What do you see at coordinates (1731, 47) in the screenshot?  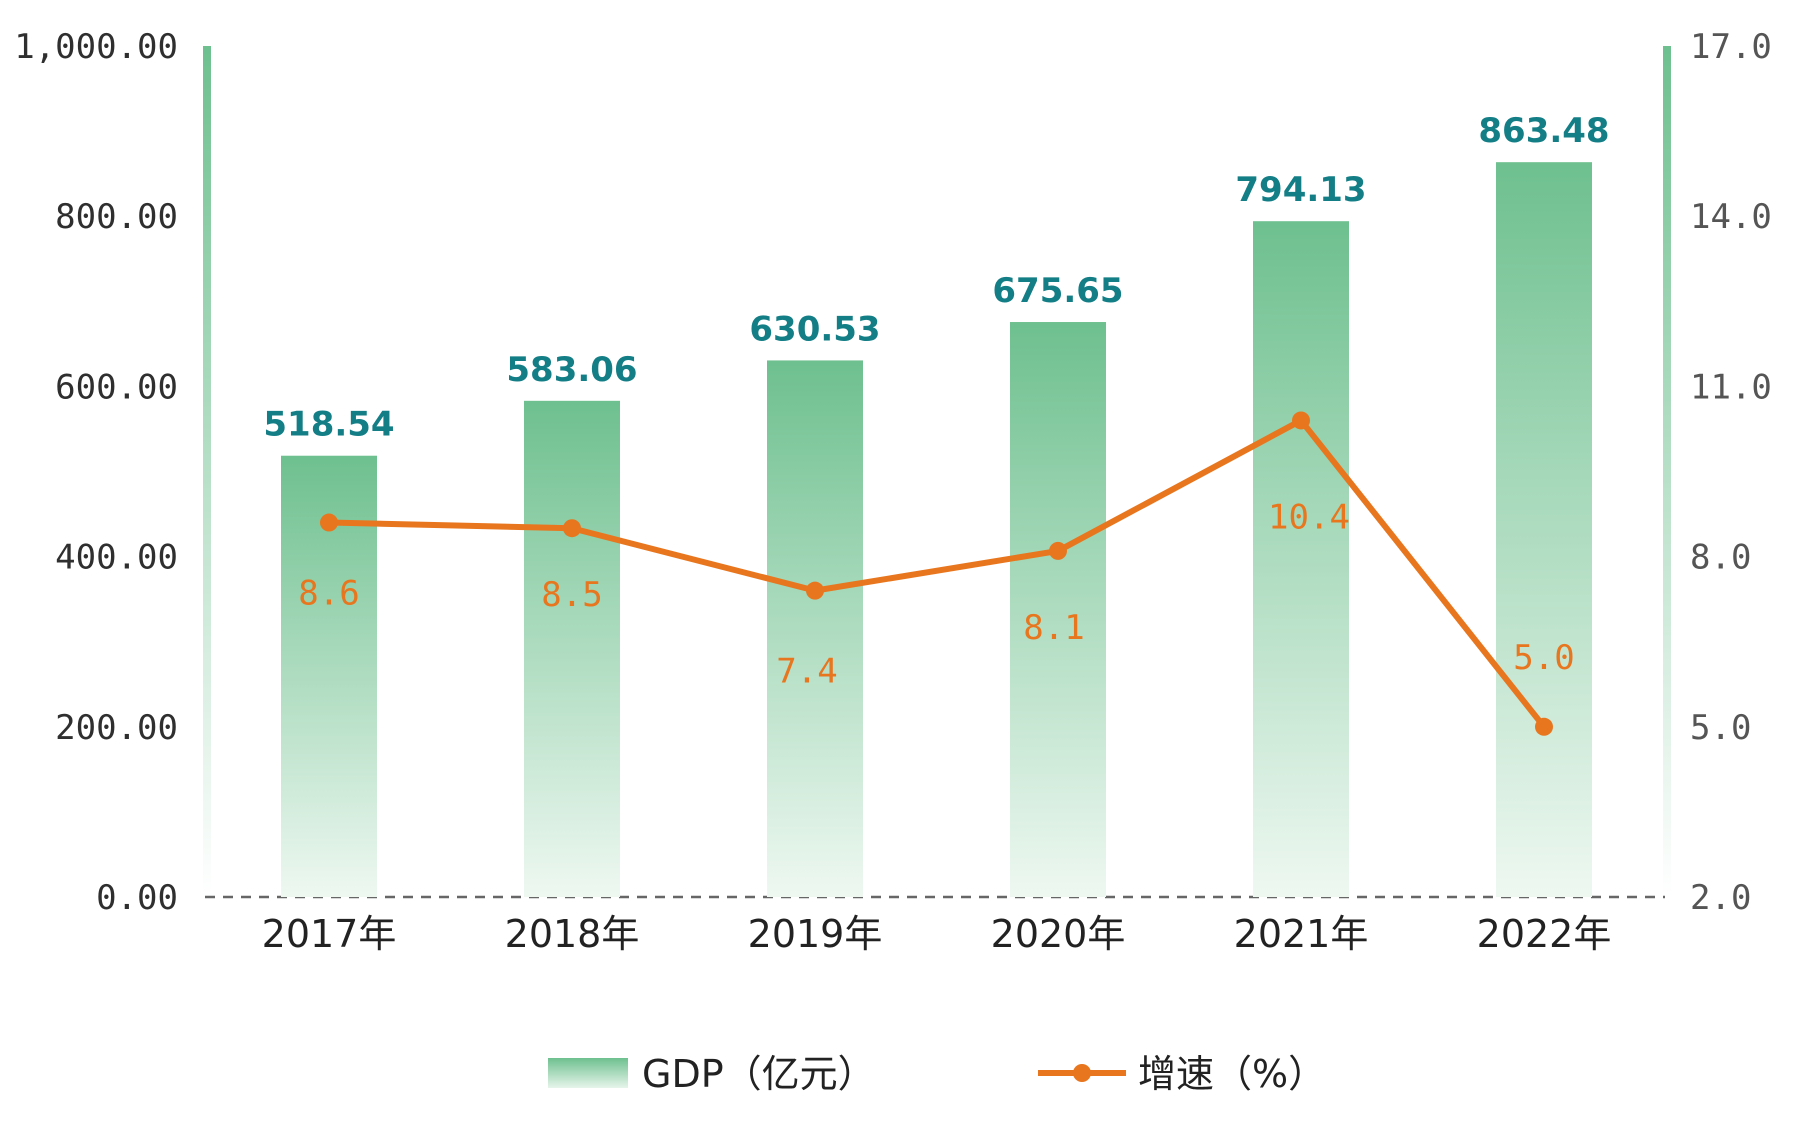 I see `right-tick-label: 17.0` at bounding box center [1731, 47].